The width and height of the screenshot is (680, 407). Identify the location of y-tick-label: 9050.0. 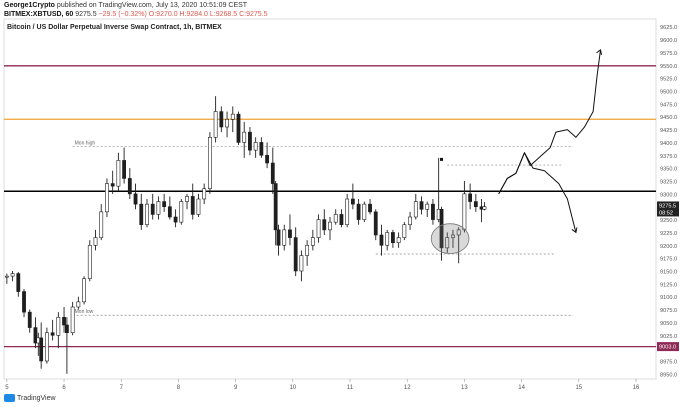
(668, 324).